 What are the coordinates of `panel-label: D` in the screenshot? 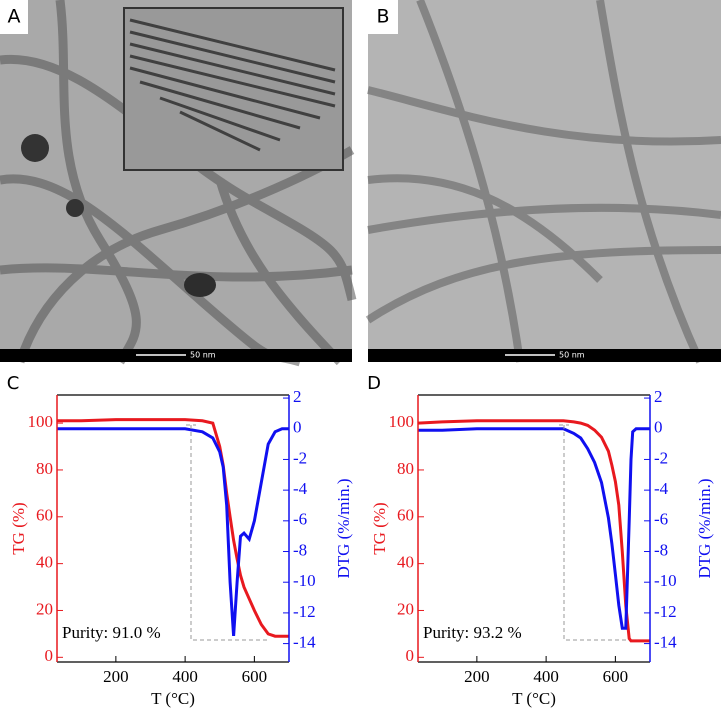 It's located at (374, 383).